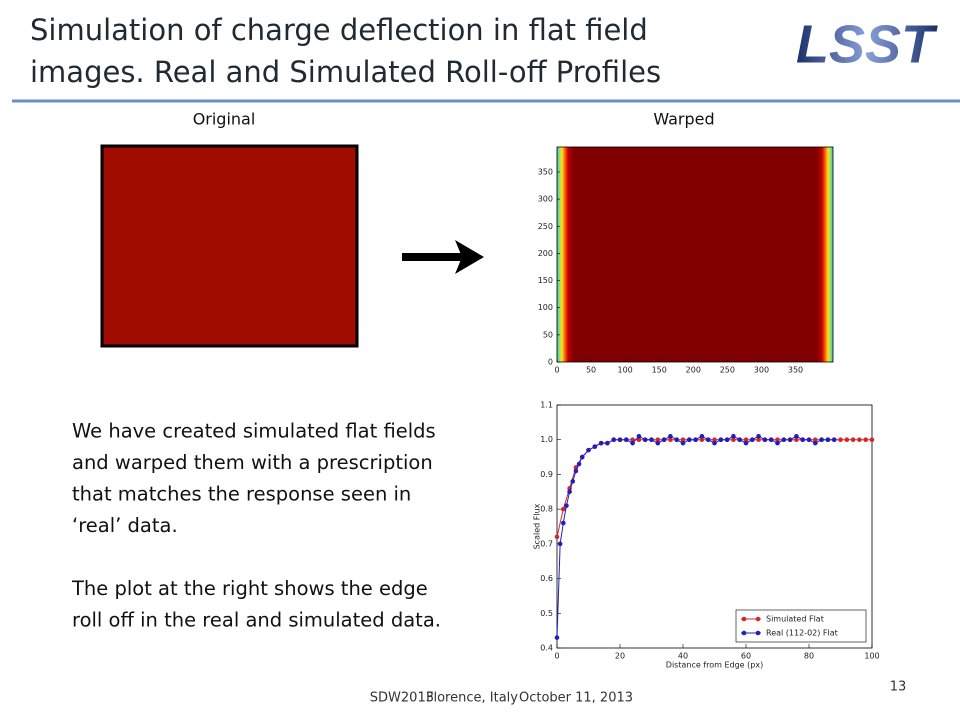  What do you see at coordinates (254, 431) in the screenshot?
I see `body-text: We have created simulated flat fields` at bounding box center [254, 431].